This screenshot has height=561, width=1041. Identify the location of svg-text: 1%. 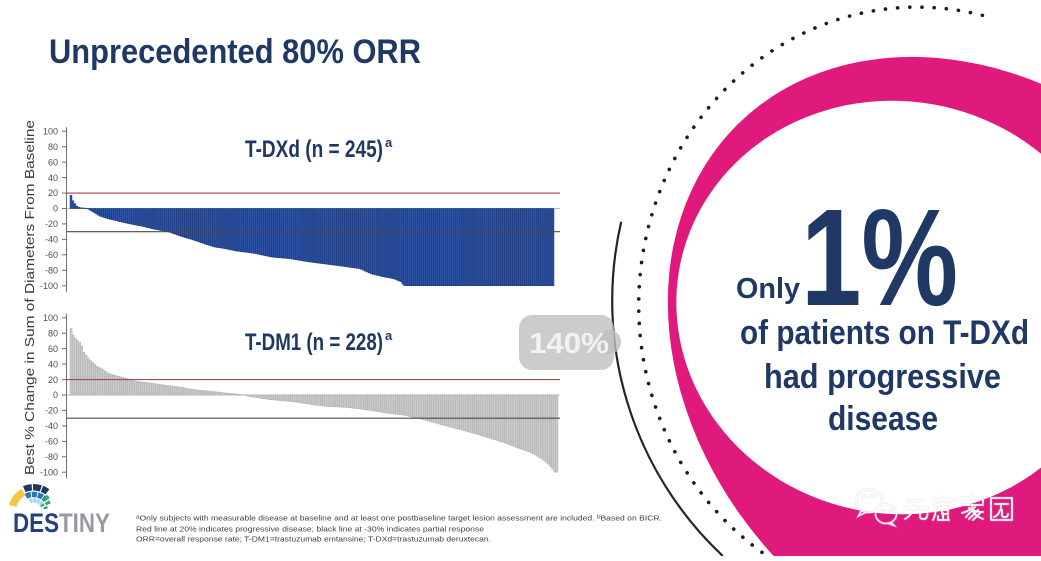
(879, 258).